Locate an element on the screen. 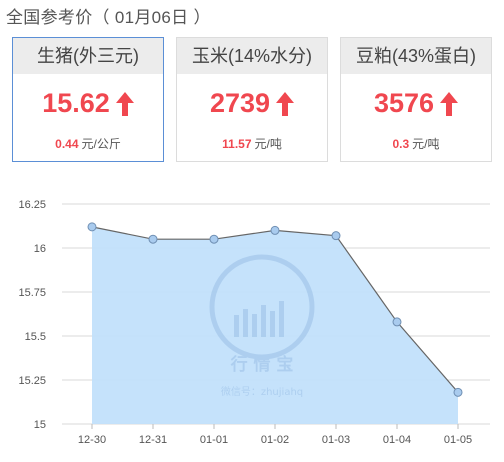  change-unit: 元/公斤 is located at coordinates (101, 144).